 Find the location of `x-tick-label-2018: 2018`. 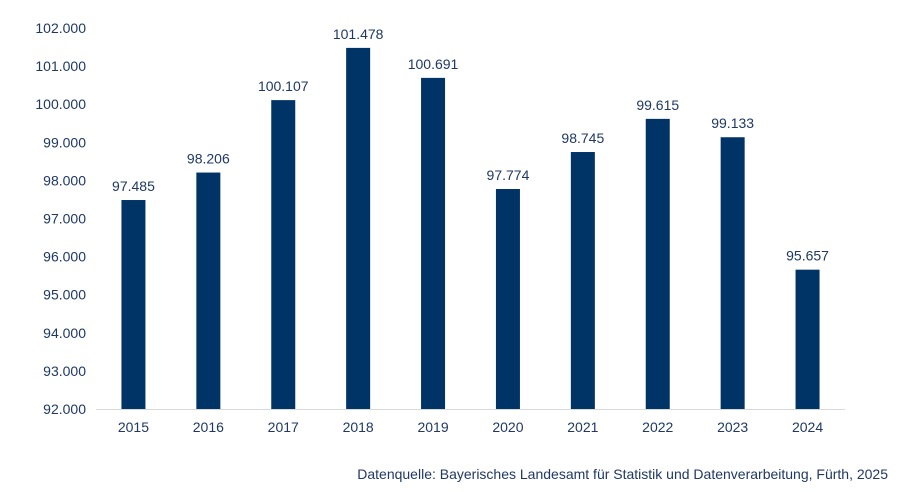

x-tick-label-2018: 2018 is located at coordinates (358, 427).